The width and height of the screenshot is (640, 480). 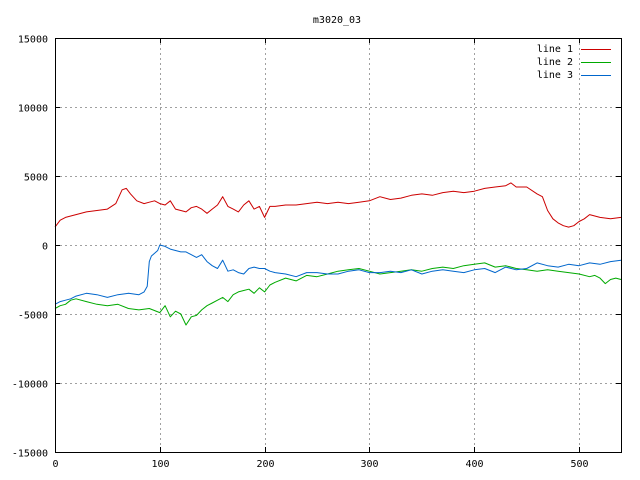 I want to click on y-tick-label: 10000, so click(x=33, y=109).